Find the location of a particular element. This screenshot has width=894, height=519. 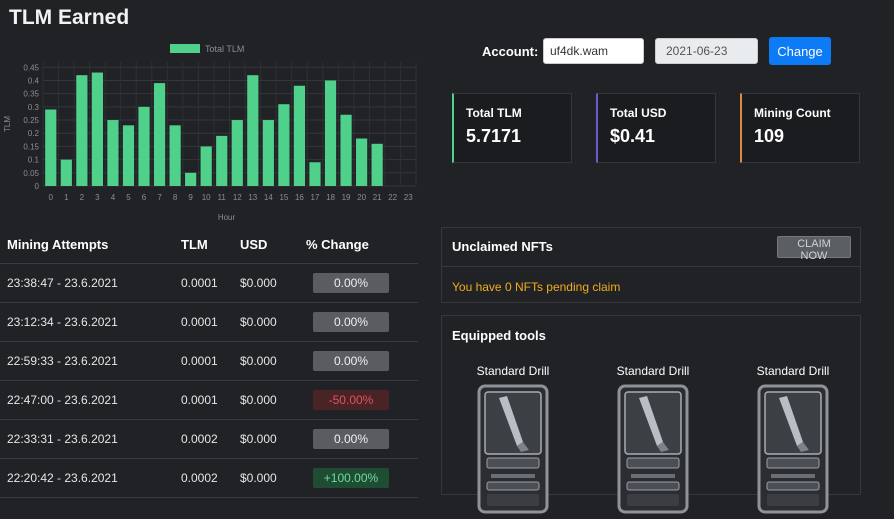

stat-value: 109 is located at coordinates (769, 136).